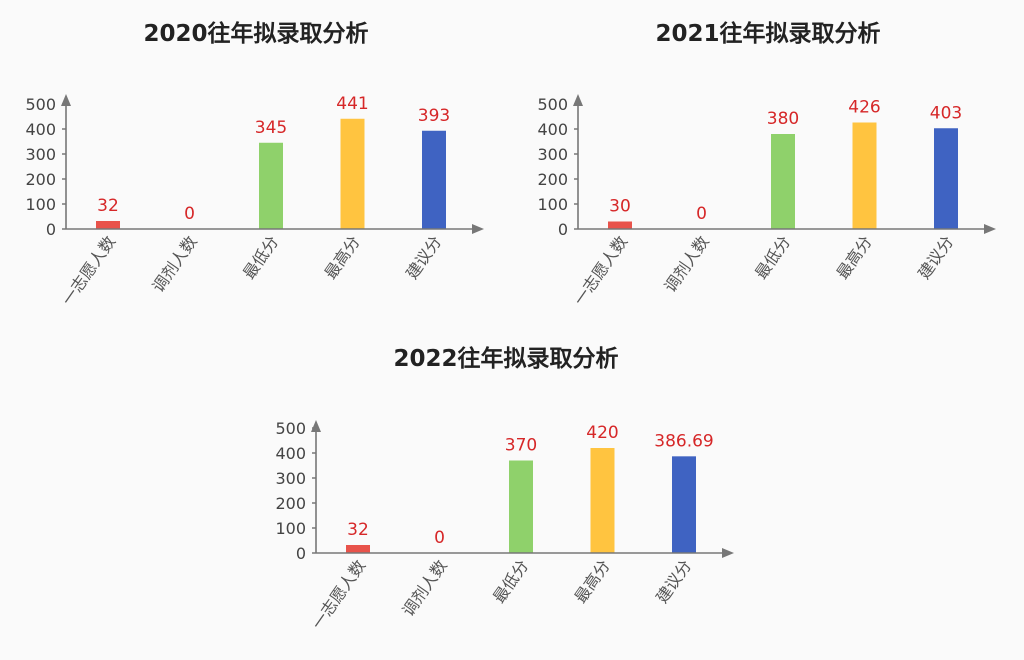 The height and width of the screenshot is (660, 1024). What do you see at coordinates (352, 104) in the screenshot?
I see `value-label: 441` at bounding box center [352, 104].